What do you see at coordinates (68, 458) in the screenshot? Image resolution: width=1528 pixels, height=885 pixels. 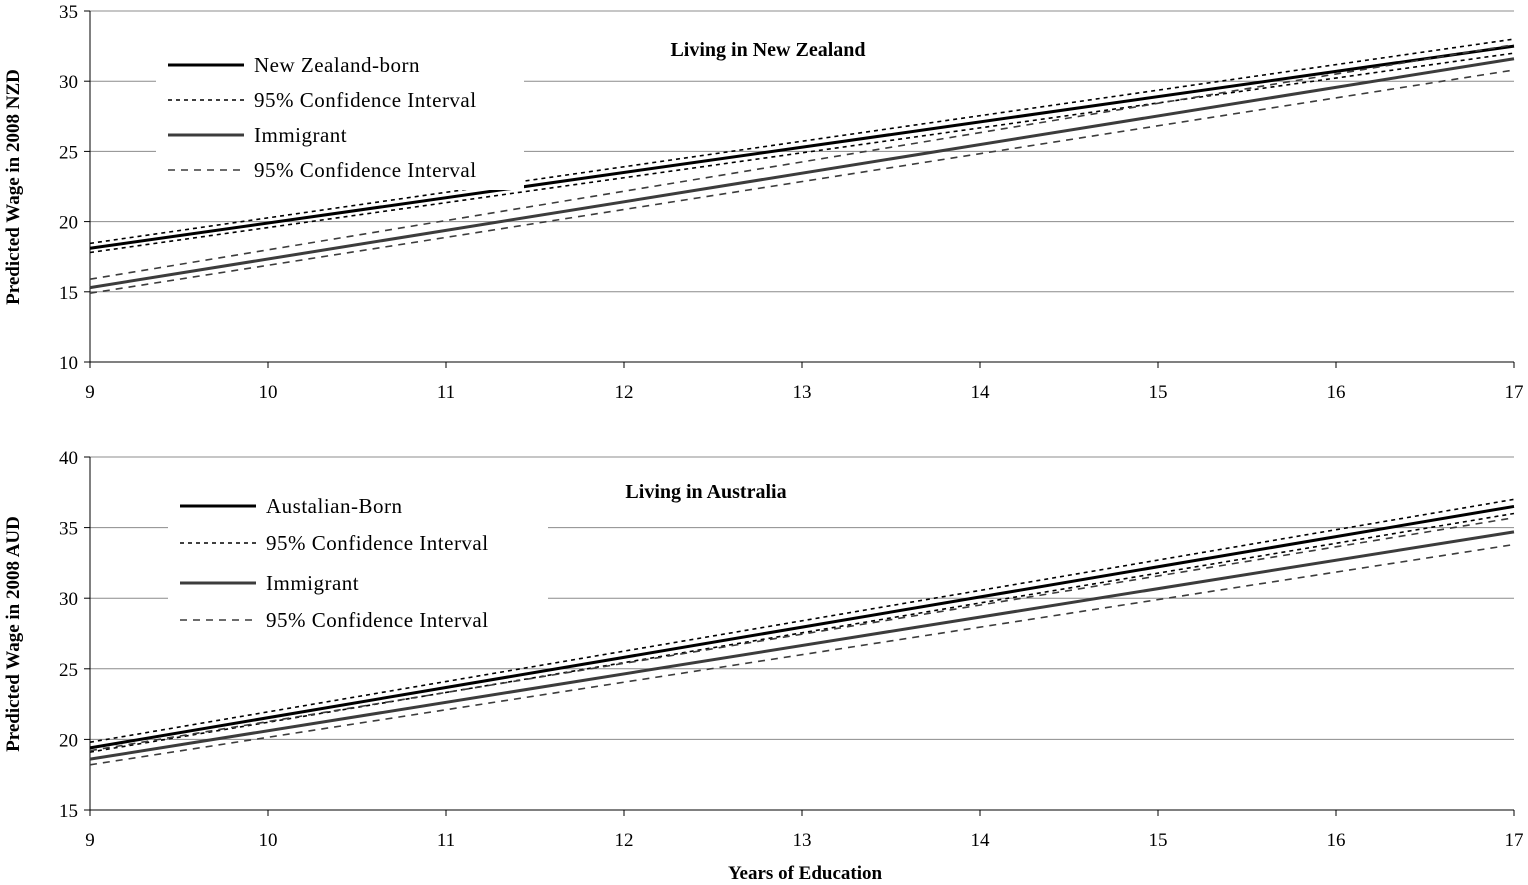 I see `y-tick-label: 40` at bounding box center [68, 458].